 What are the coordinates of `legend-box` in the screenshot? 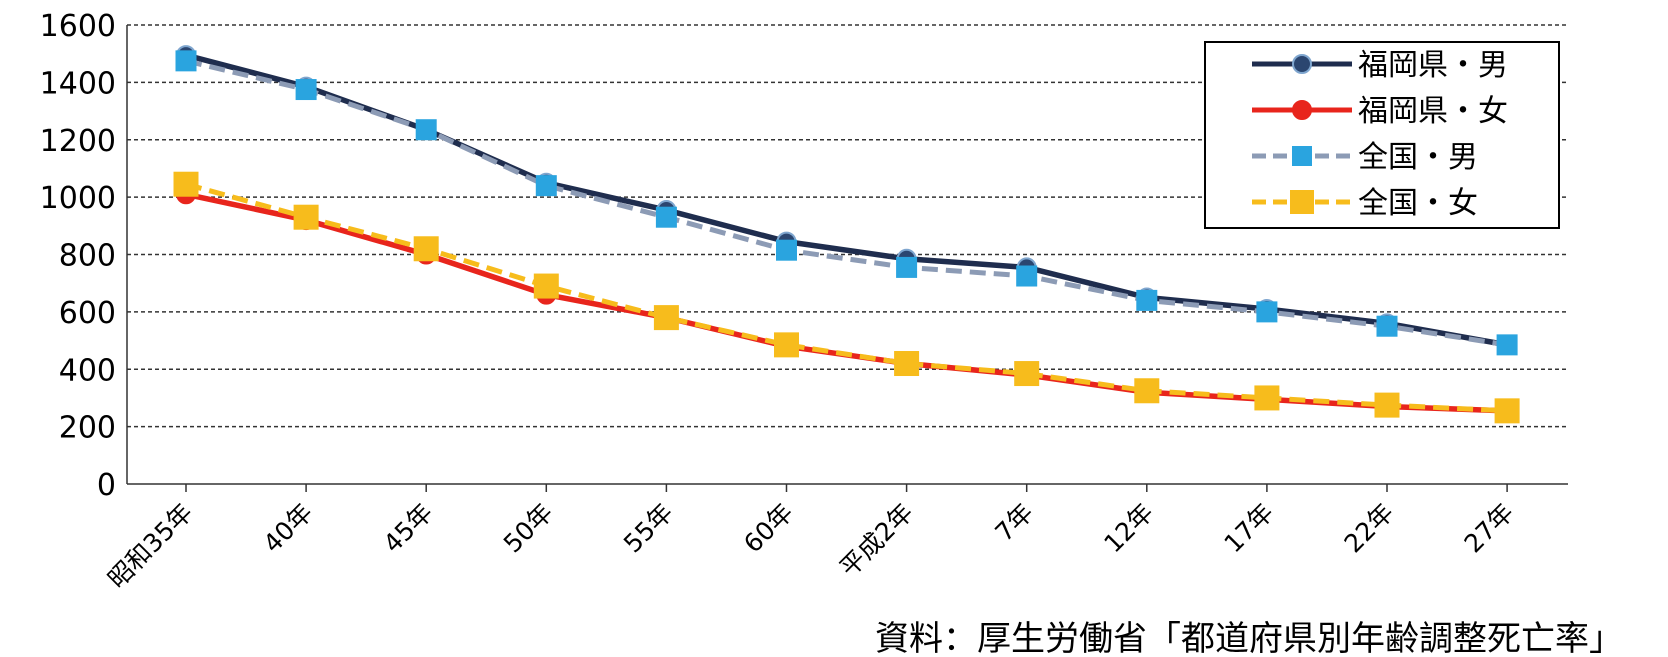 It's located at (1382, 135).